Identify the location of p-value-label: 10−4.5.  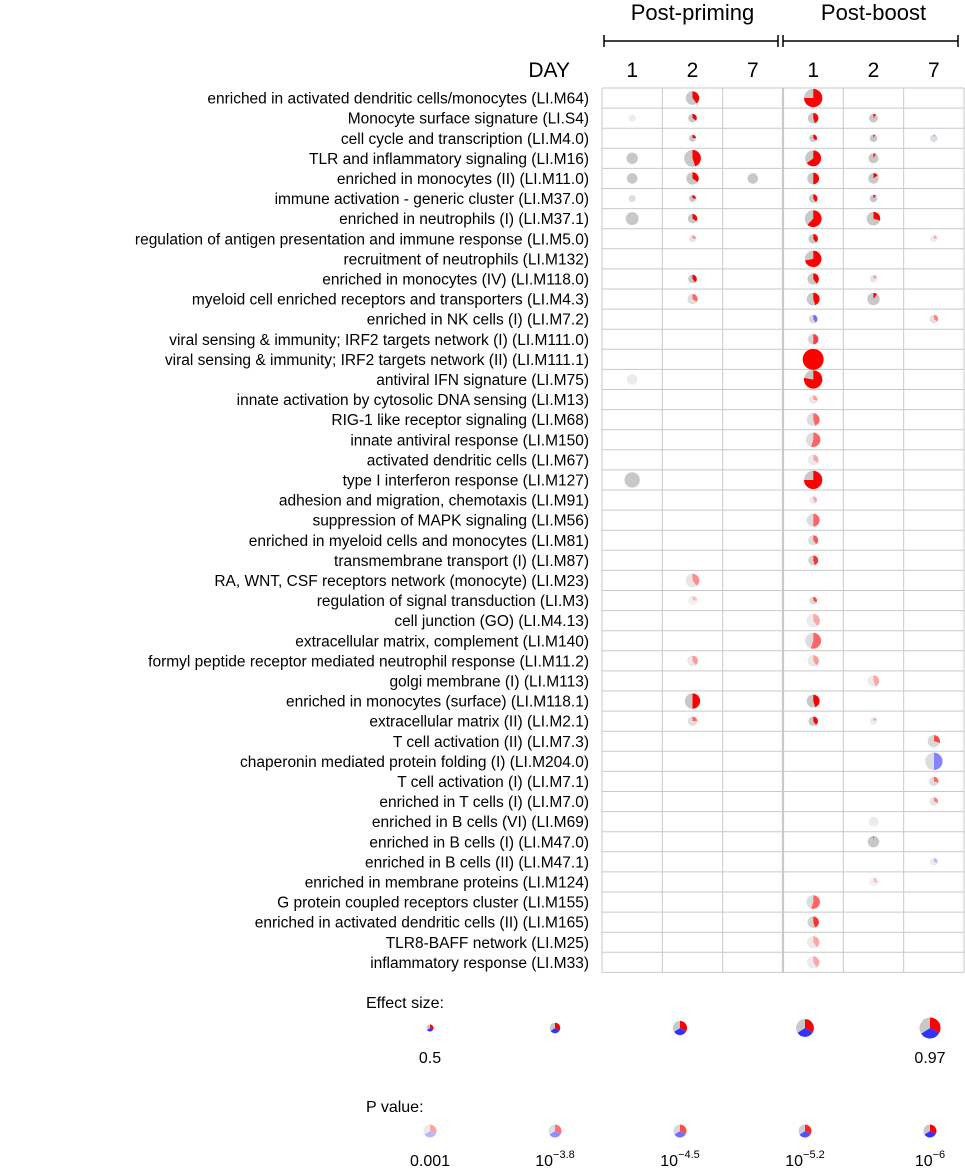
(680, 1158).